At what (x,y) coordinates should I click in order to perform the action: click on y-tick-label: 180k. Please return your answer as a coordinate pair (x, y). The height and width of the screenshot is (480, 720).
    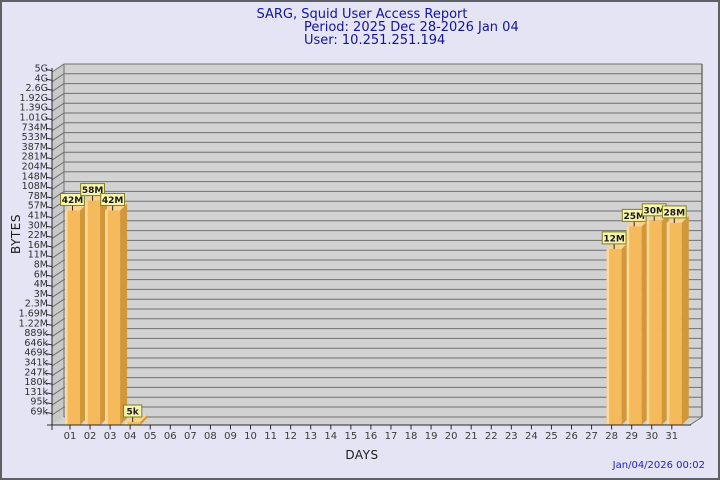
    Looking at the image, I should click on (36, 382).